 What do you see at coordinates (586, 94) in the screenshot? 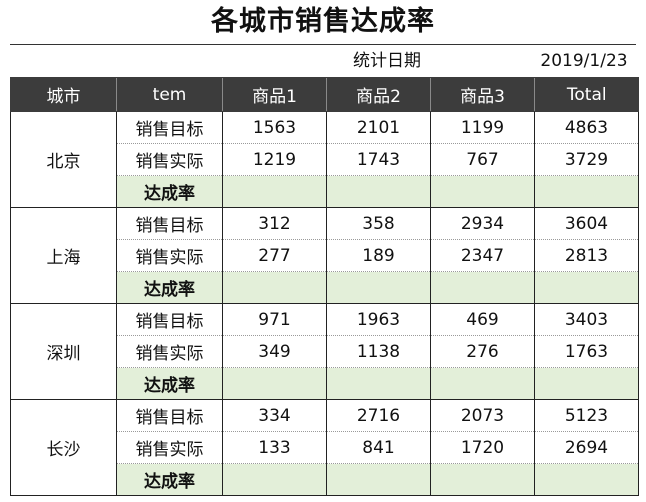
I see `header-cell-total: Total` at bounding box center [586, 94].